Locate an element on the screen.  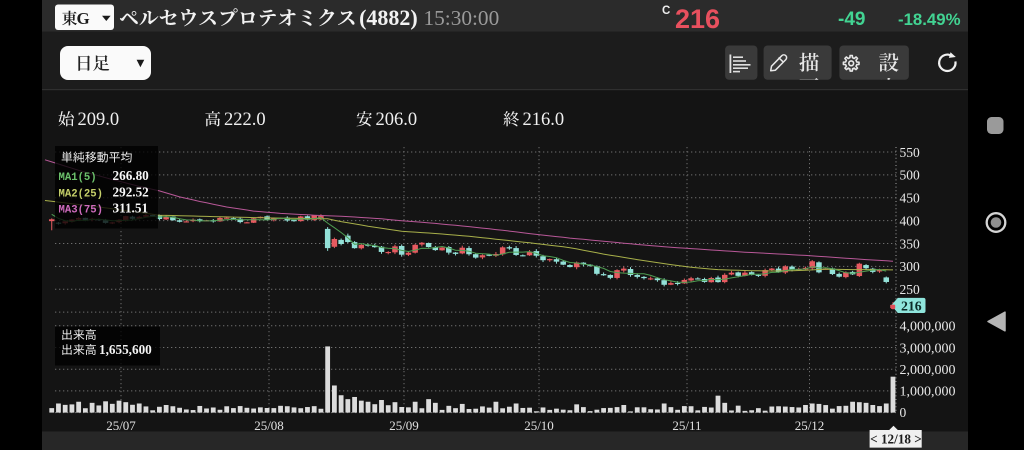
svg-text: 209.0 is located at coordinates (99, 120).